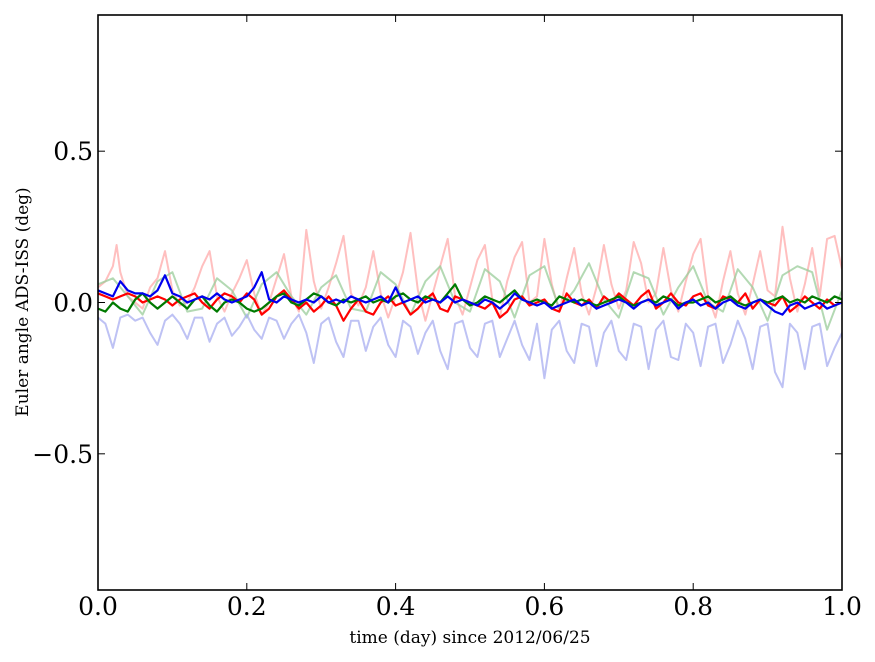 The height and width of the screenshot is (662, 875). I want to click on x-tick-label: 1.0, so click(842, 606).